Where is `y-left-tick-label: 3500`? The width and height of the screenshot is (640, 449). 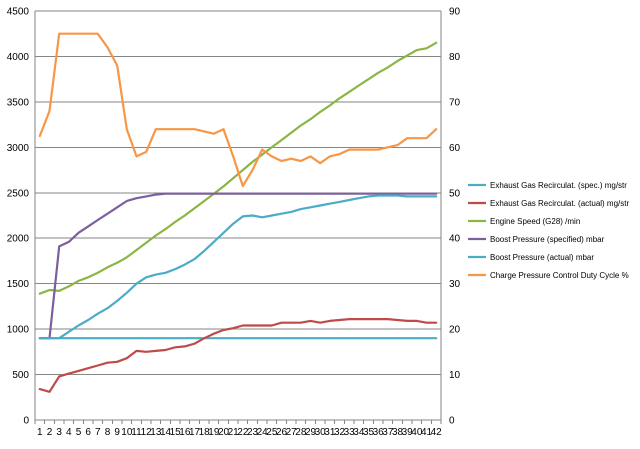
y-left-tick-label: 3500 is located at coordinates (18, 102).